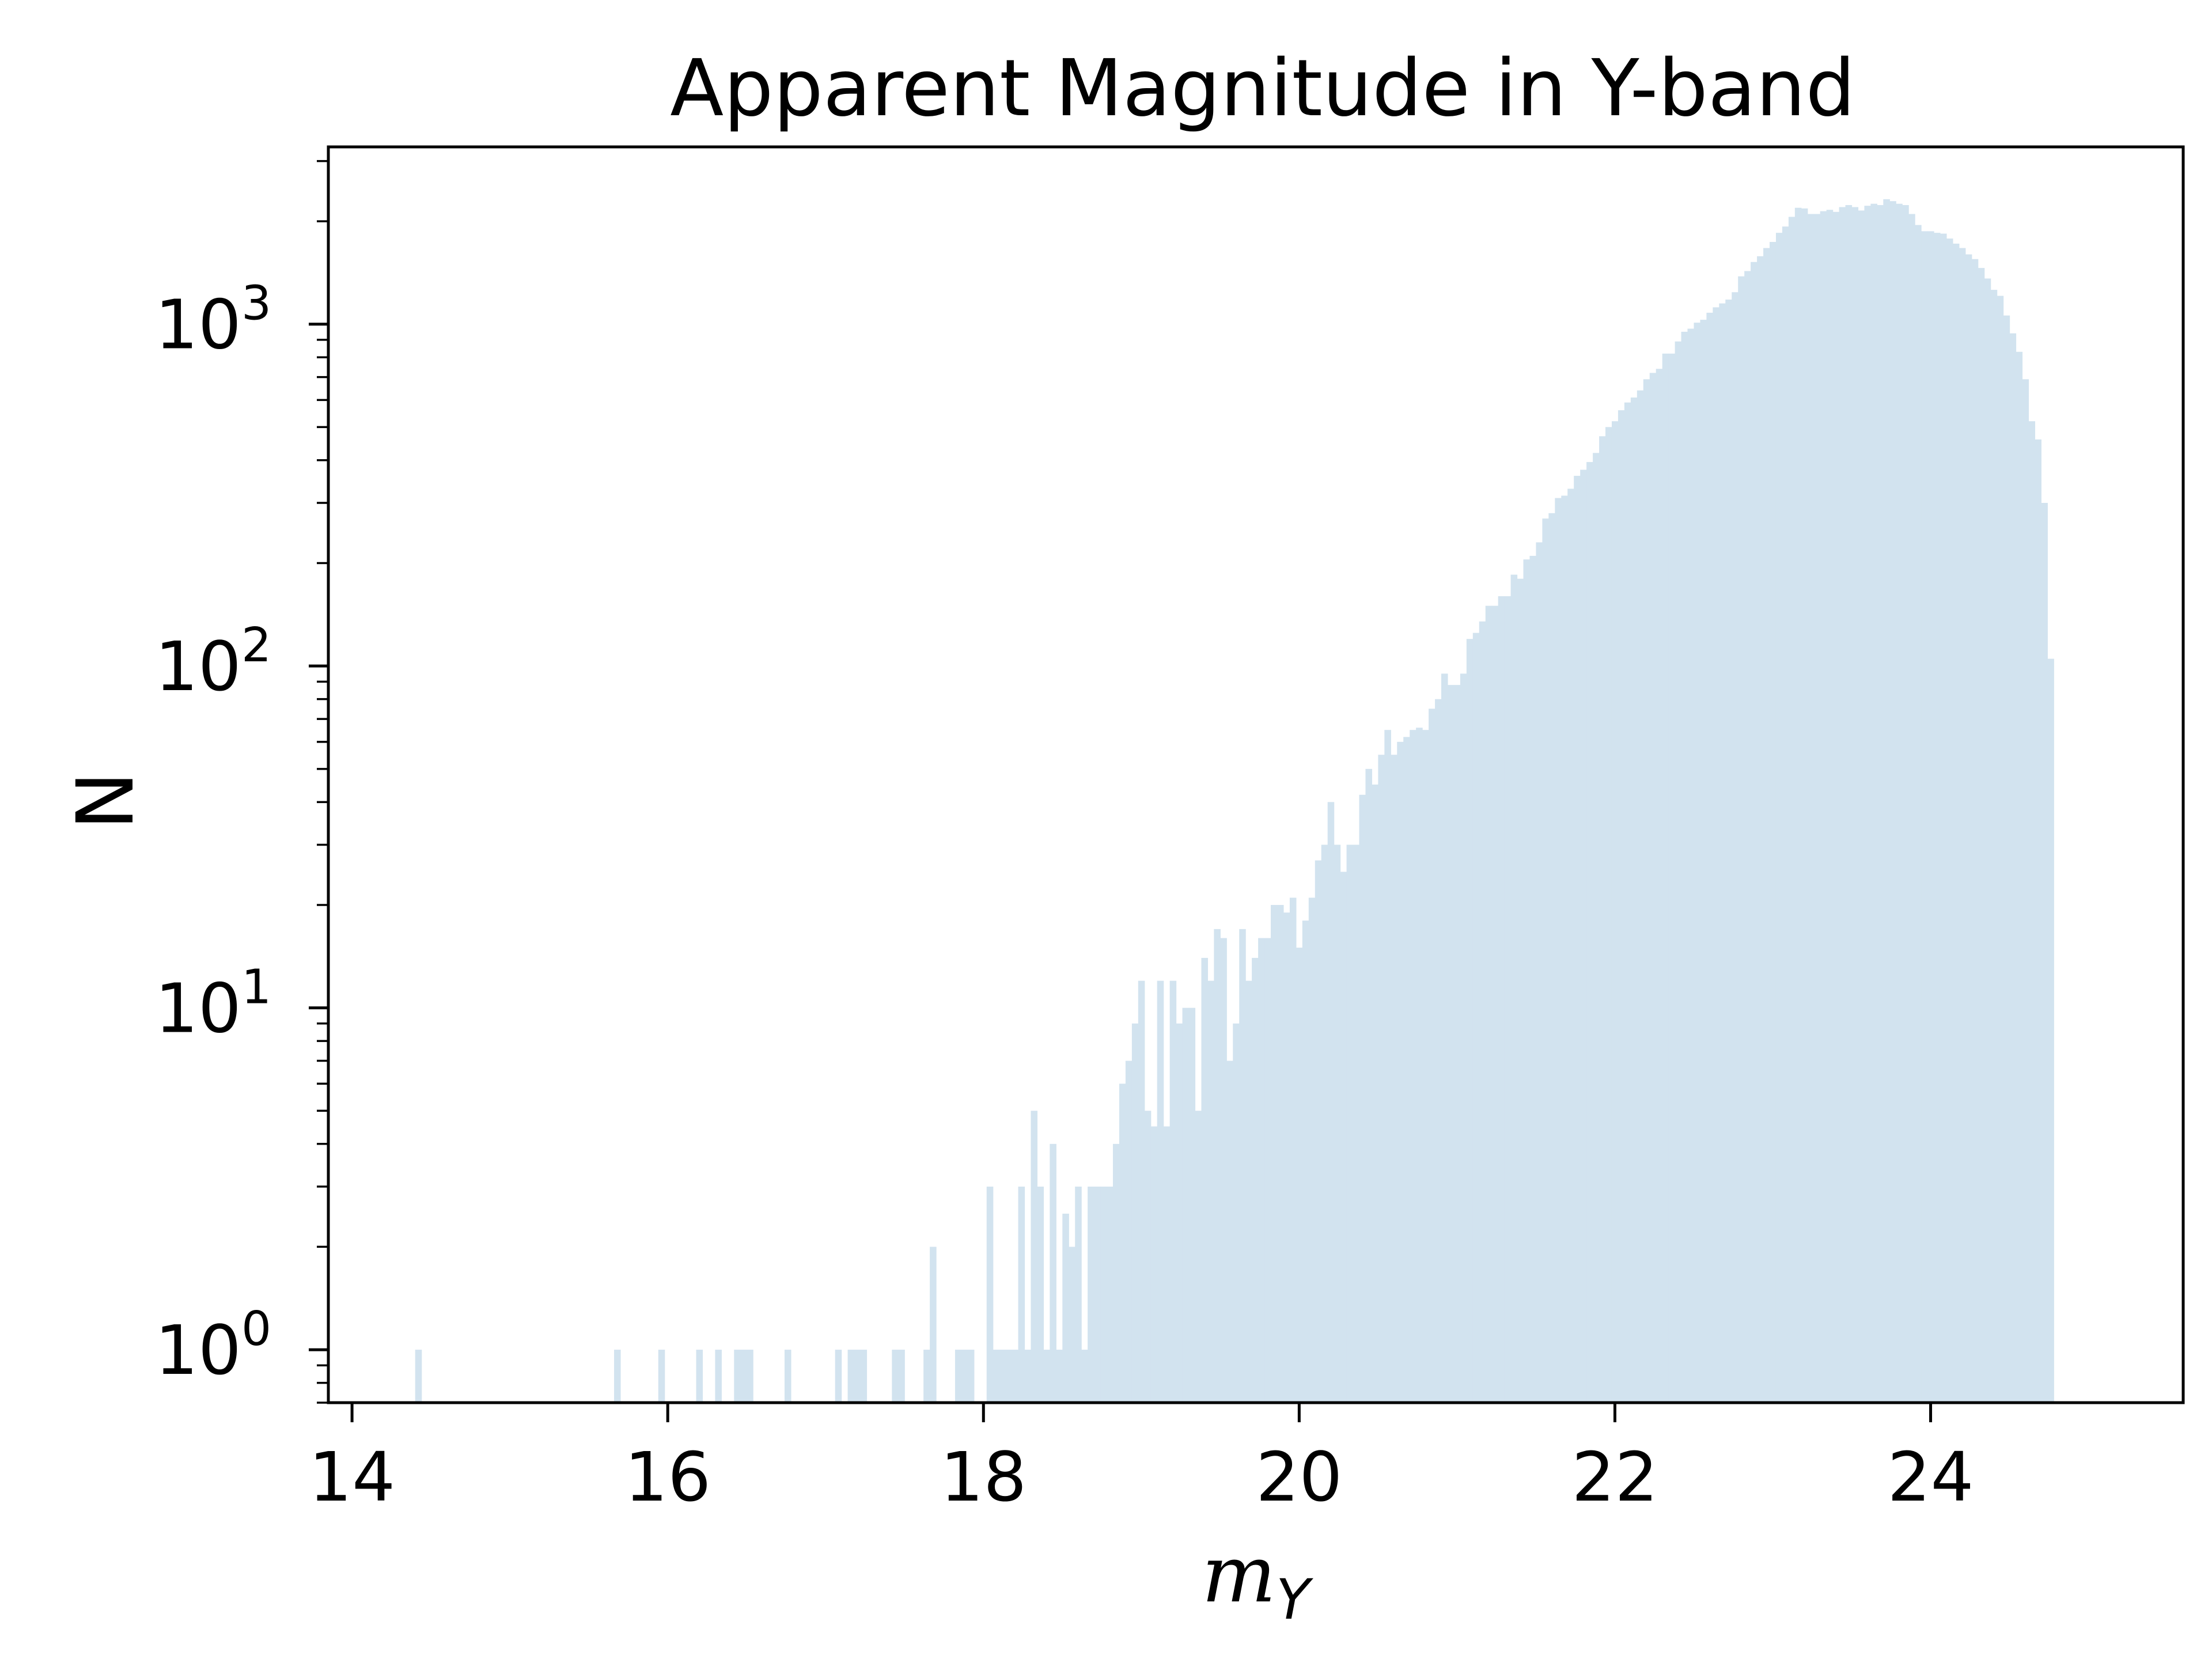  Describe the element at coordinates (667, 1477) in the screenshot. I see `x-tick-label: 16` at that location.